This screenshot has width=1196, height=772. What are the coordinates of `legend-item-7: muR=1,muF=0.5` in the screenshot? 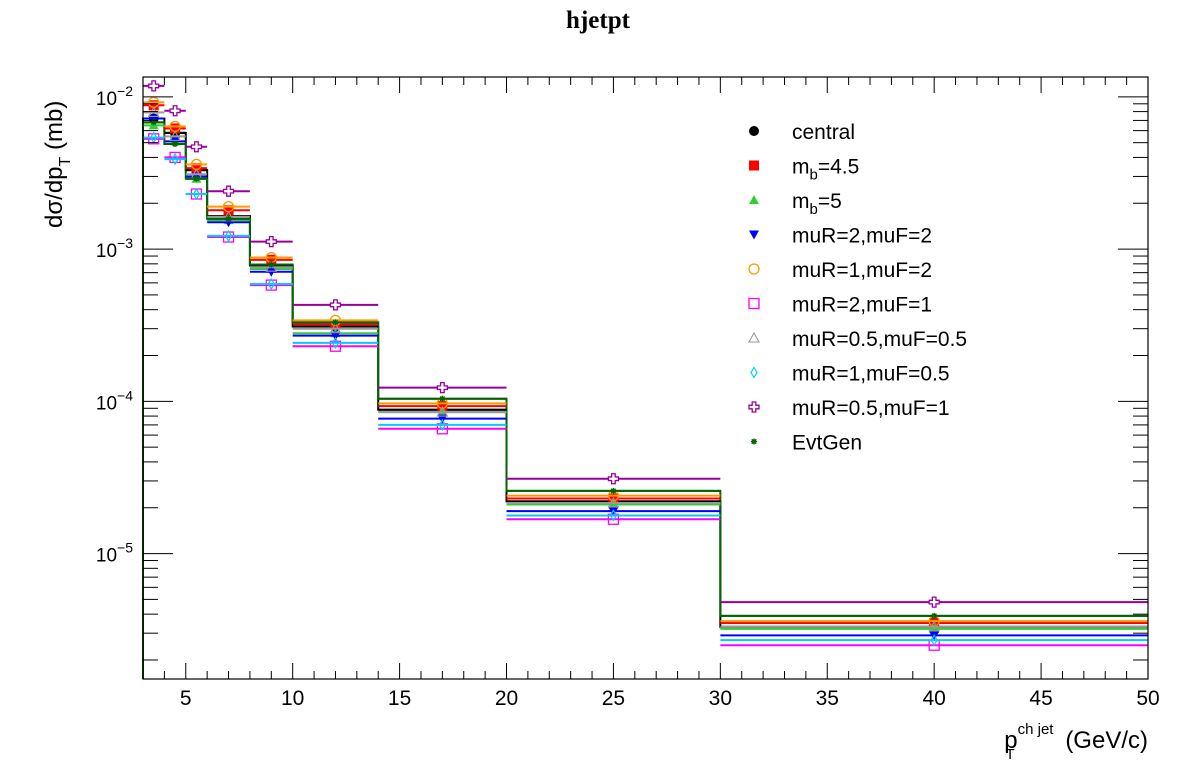 It's located at (850, 374).